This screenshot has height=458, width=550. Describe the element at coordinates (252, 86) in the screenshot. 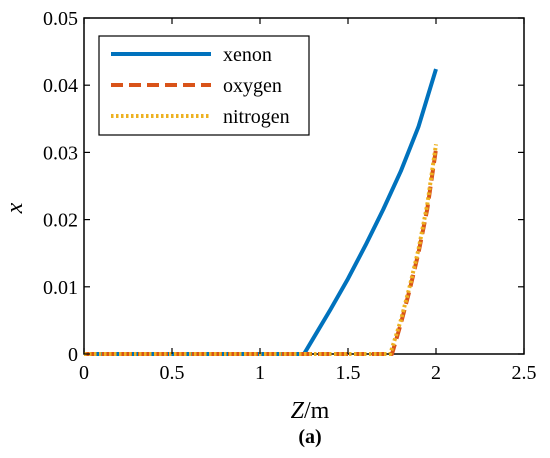

I see `legend-label-oxygen: oxygen` at that location.